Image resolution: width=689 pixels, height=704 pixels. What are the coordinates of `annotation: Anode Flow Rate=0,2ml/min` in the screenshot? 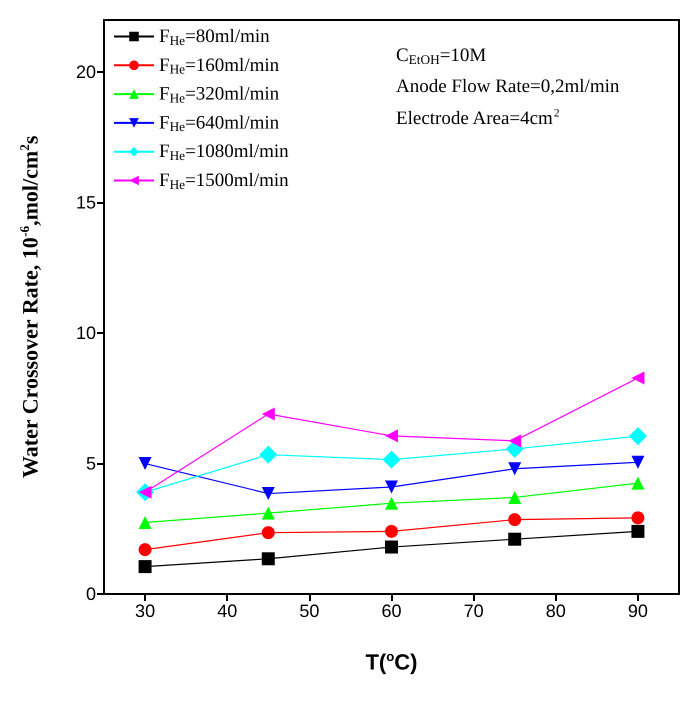 It's located at (508, 86).